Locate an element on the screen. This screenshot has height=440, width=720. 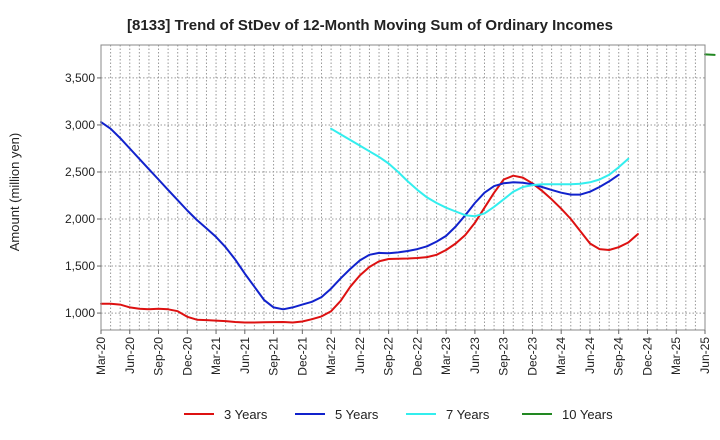
x-tick-label: Mar-20 is located at coordinates (101, 356).